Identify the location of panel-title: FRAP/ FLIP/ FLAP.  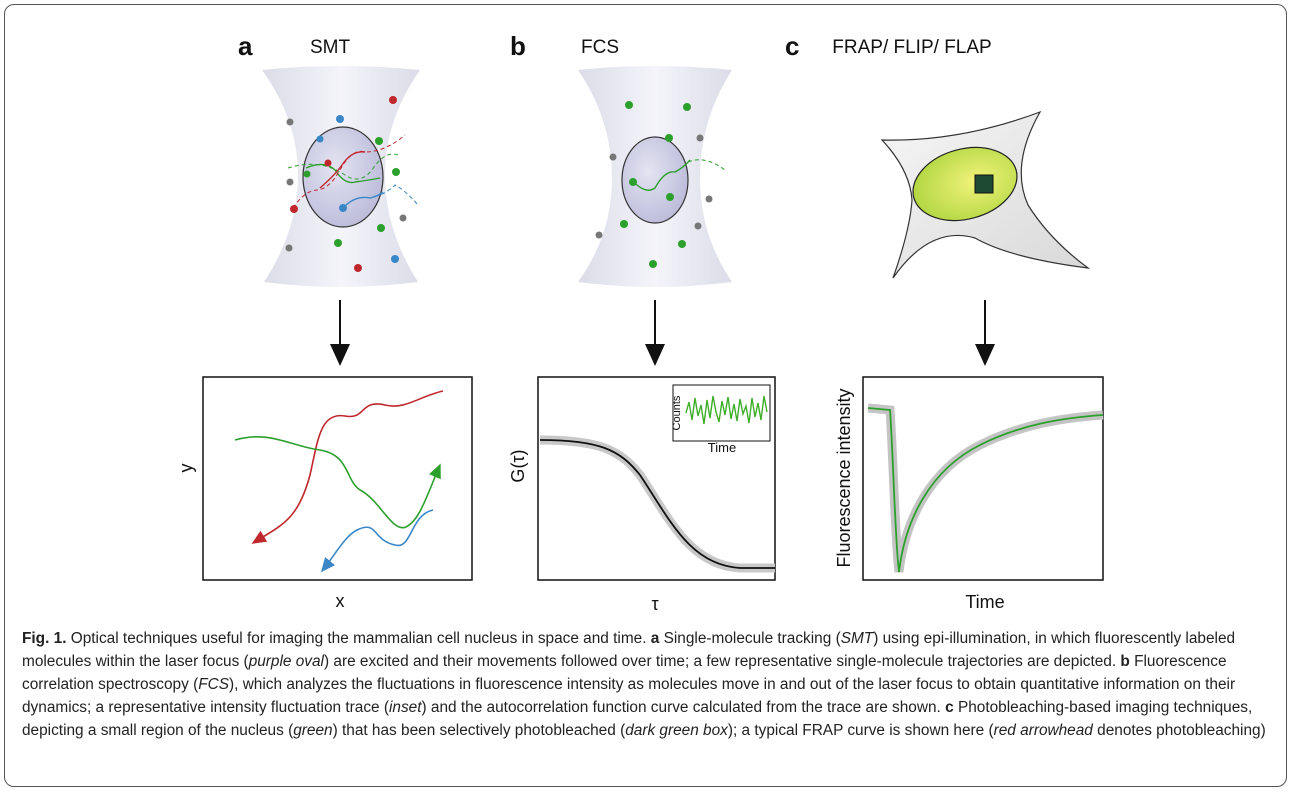
(911, 47).